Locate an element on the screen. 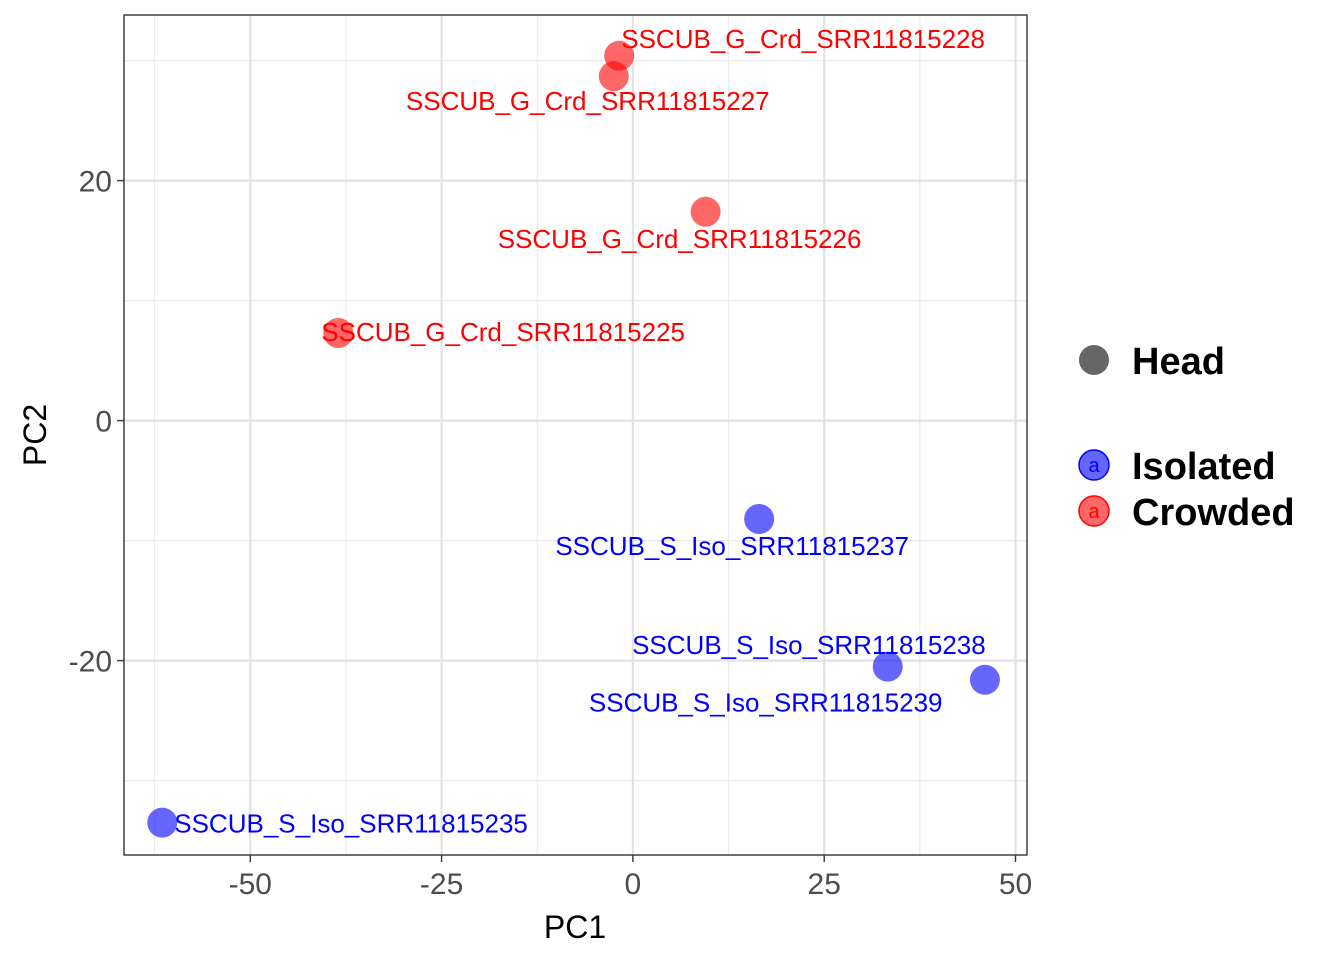 This screenshot has width=1344, height=960. x-axis-ticks: -50 -25 0 25 50 is located at coordinates (630, 878).